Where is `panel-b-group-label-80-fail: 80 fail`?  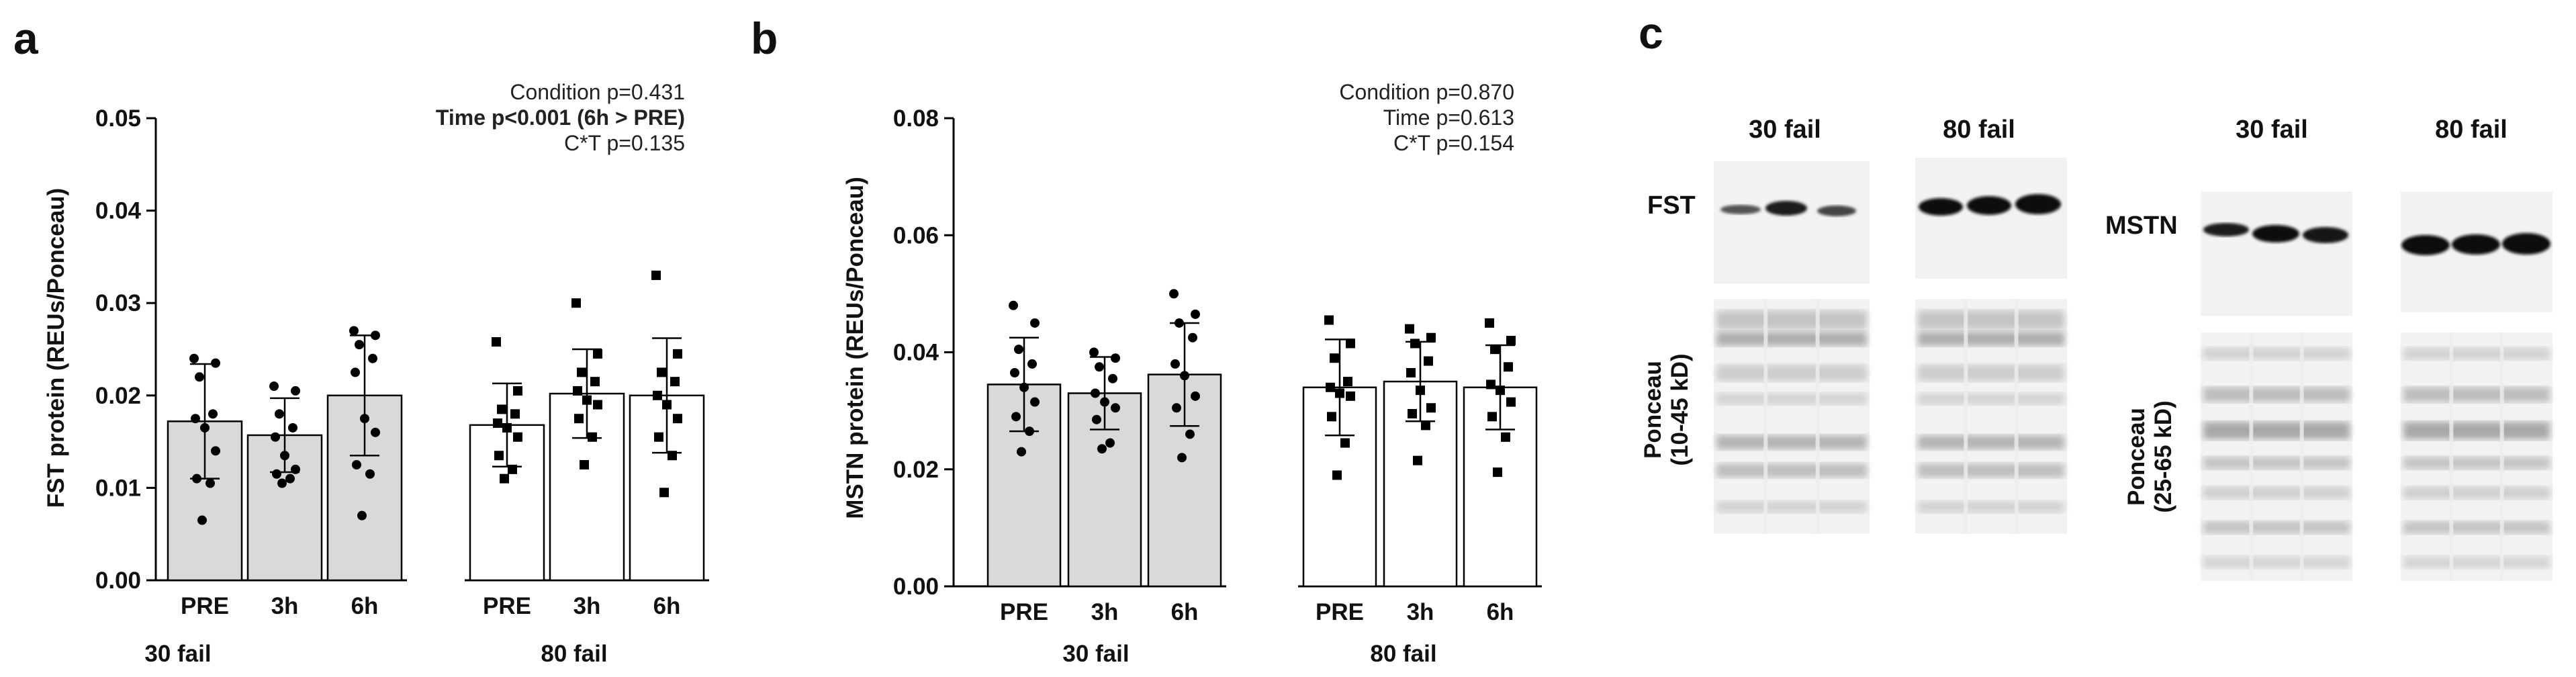 panel-b-group-label-80-fail: 80 fail is located at coordinates (1403, 654).